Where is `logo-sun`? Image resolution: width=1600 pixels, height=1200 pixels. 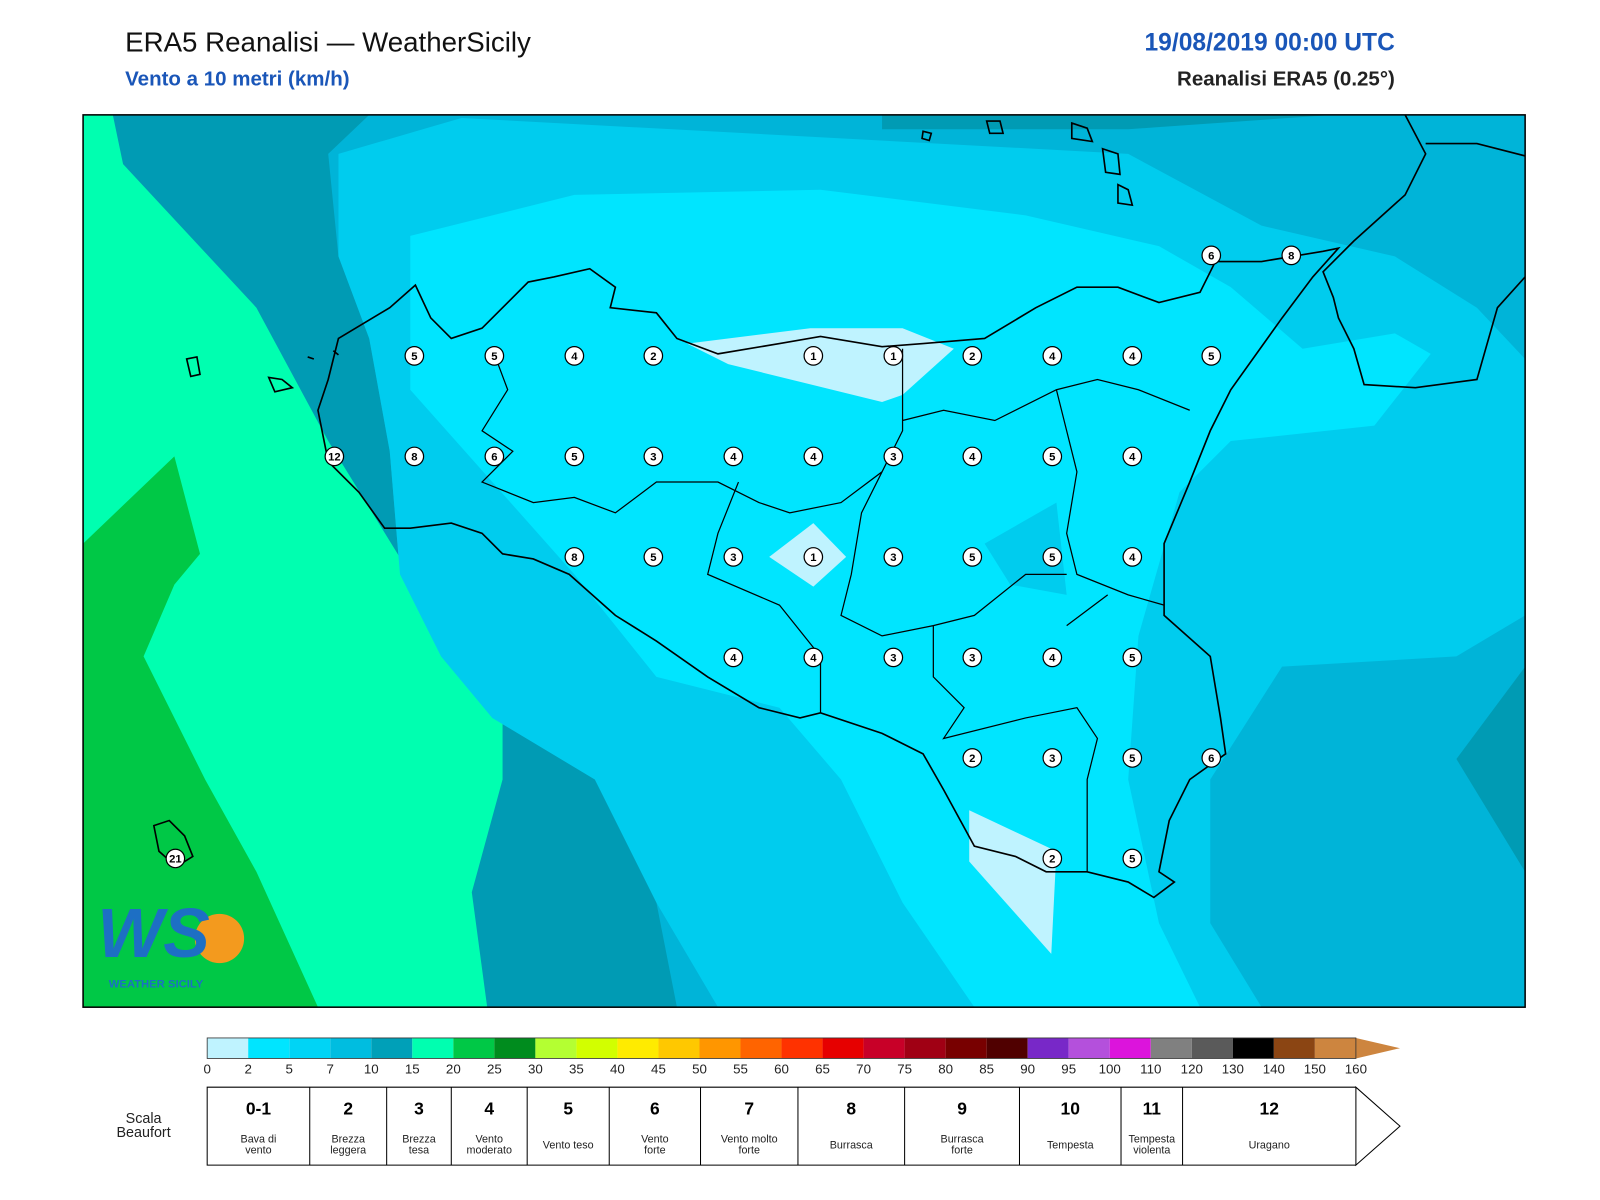
logo-sun is located at coordinates (219, 938).